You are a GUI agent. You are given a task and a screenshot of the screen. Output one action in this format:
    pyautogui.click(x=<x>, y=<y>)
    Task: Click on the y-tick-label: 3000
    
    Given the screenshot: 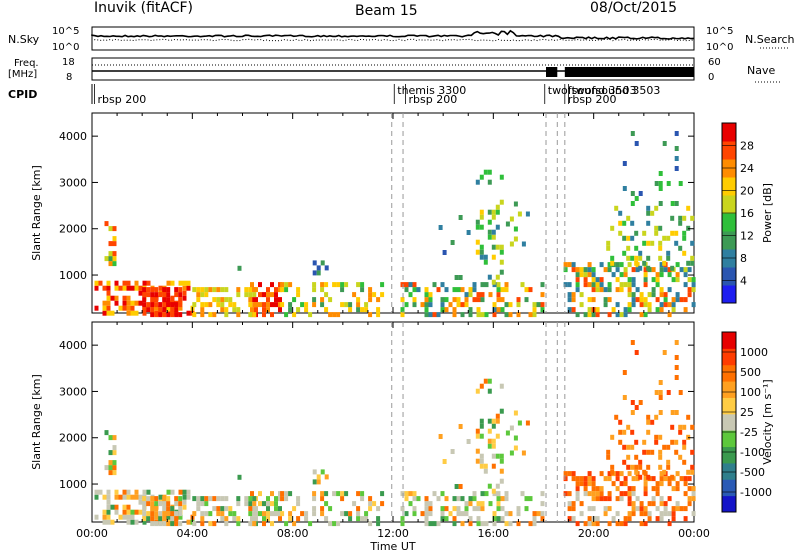 What is the action you would take?
    pyautogui.click(x=73, y=391)
    